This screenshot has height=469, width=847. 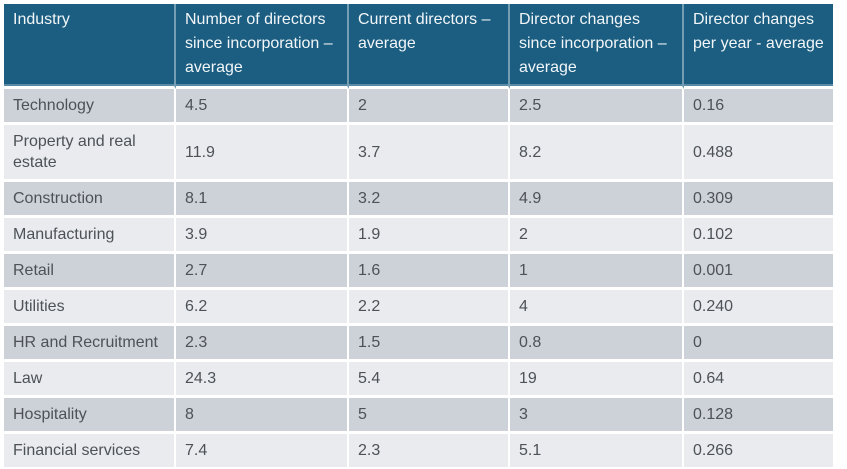 What do you see at coordinates (597, 200) in the screenshot?
I see `value-cell: 4.9` at bounding box center [597, 200].